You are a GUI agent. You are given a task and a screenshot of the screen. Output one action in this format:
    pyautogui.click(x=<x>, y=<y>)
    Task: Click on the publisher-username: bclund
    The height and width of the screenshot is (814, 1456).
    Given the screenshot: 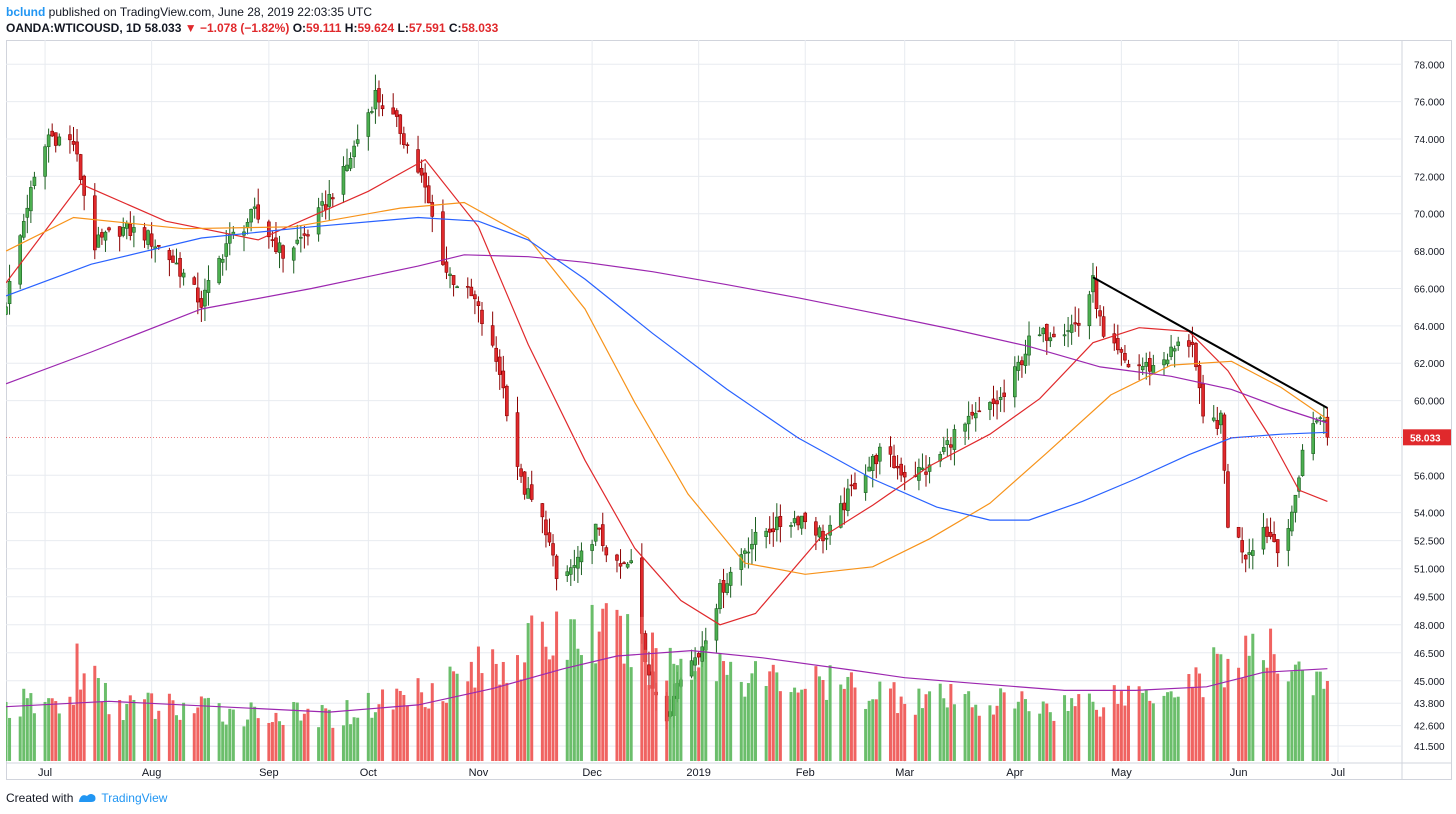 What is the action you would take?
    pyautogui.click(x=26, y=12)
    